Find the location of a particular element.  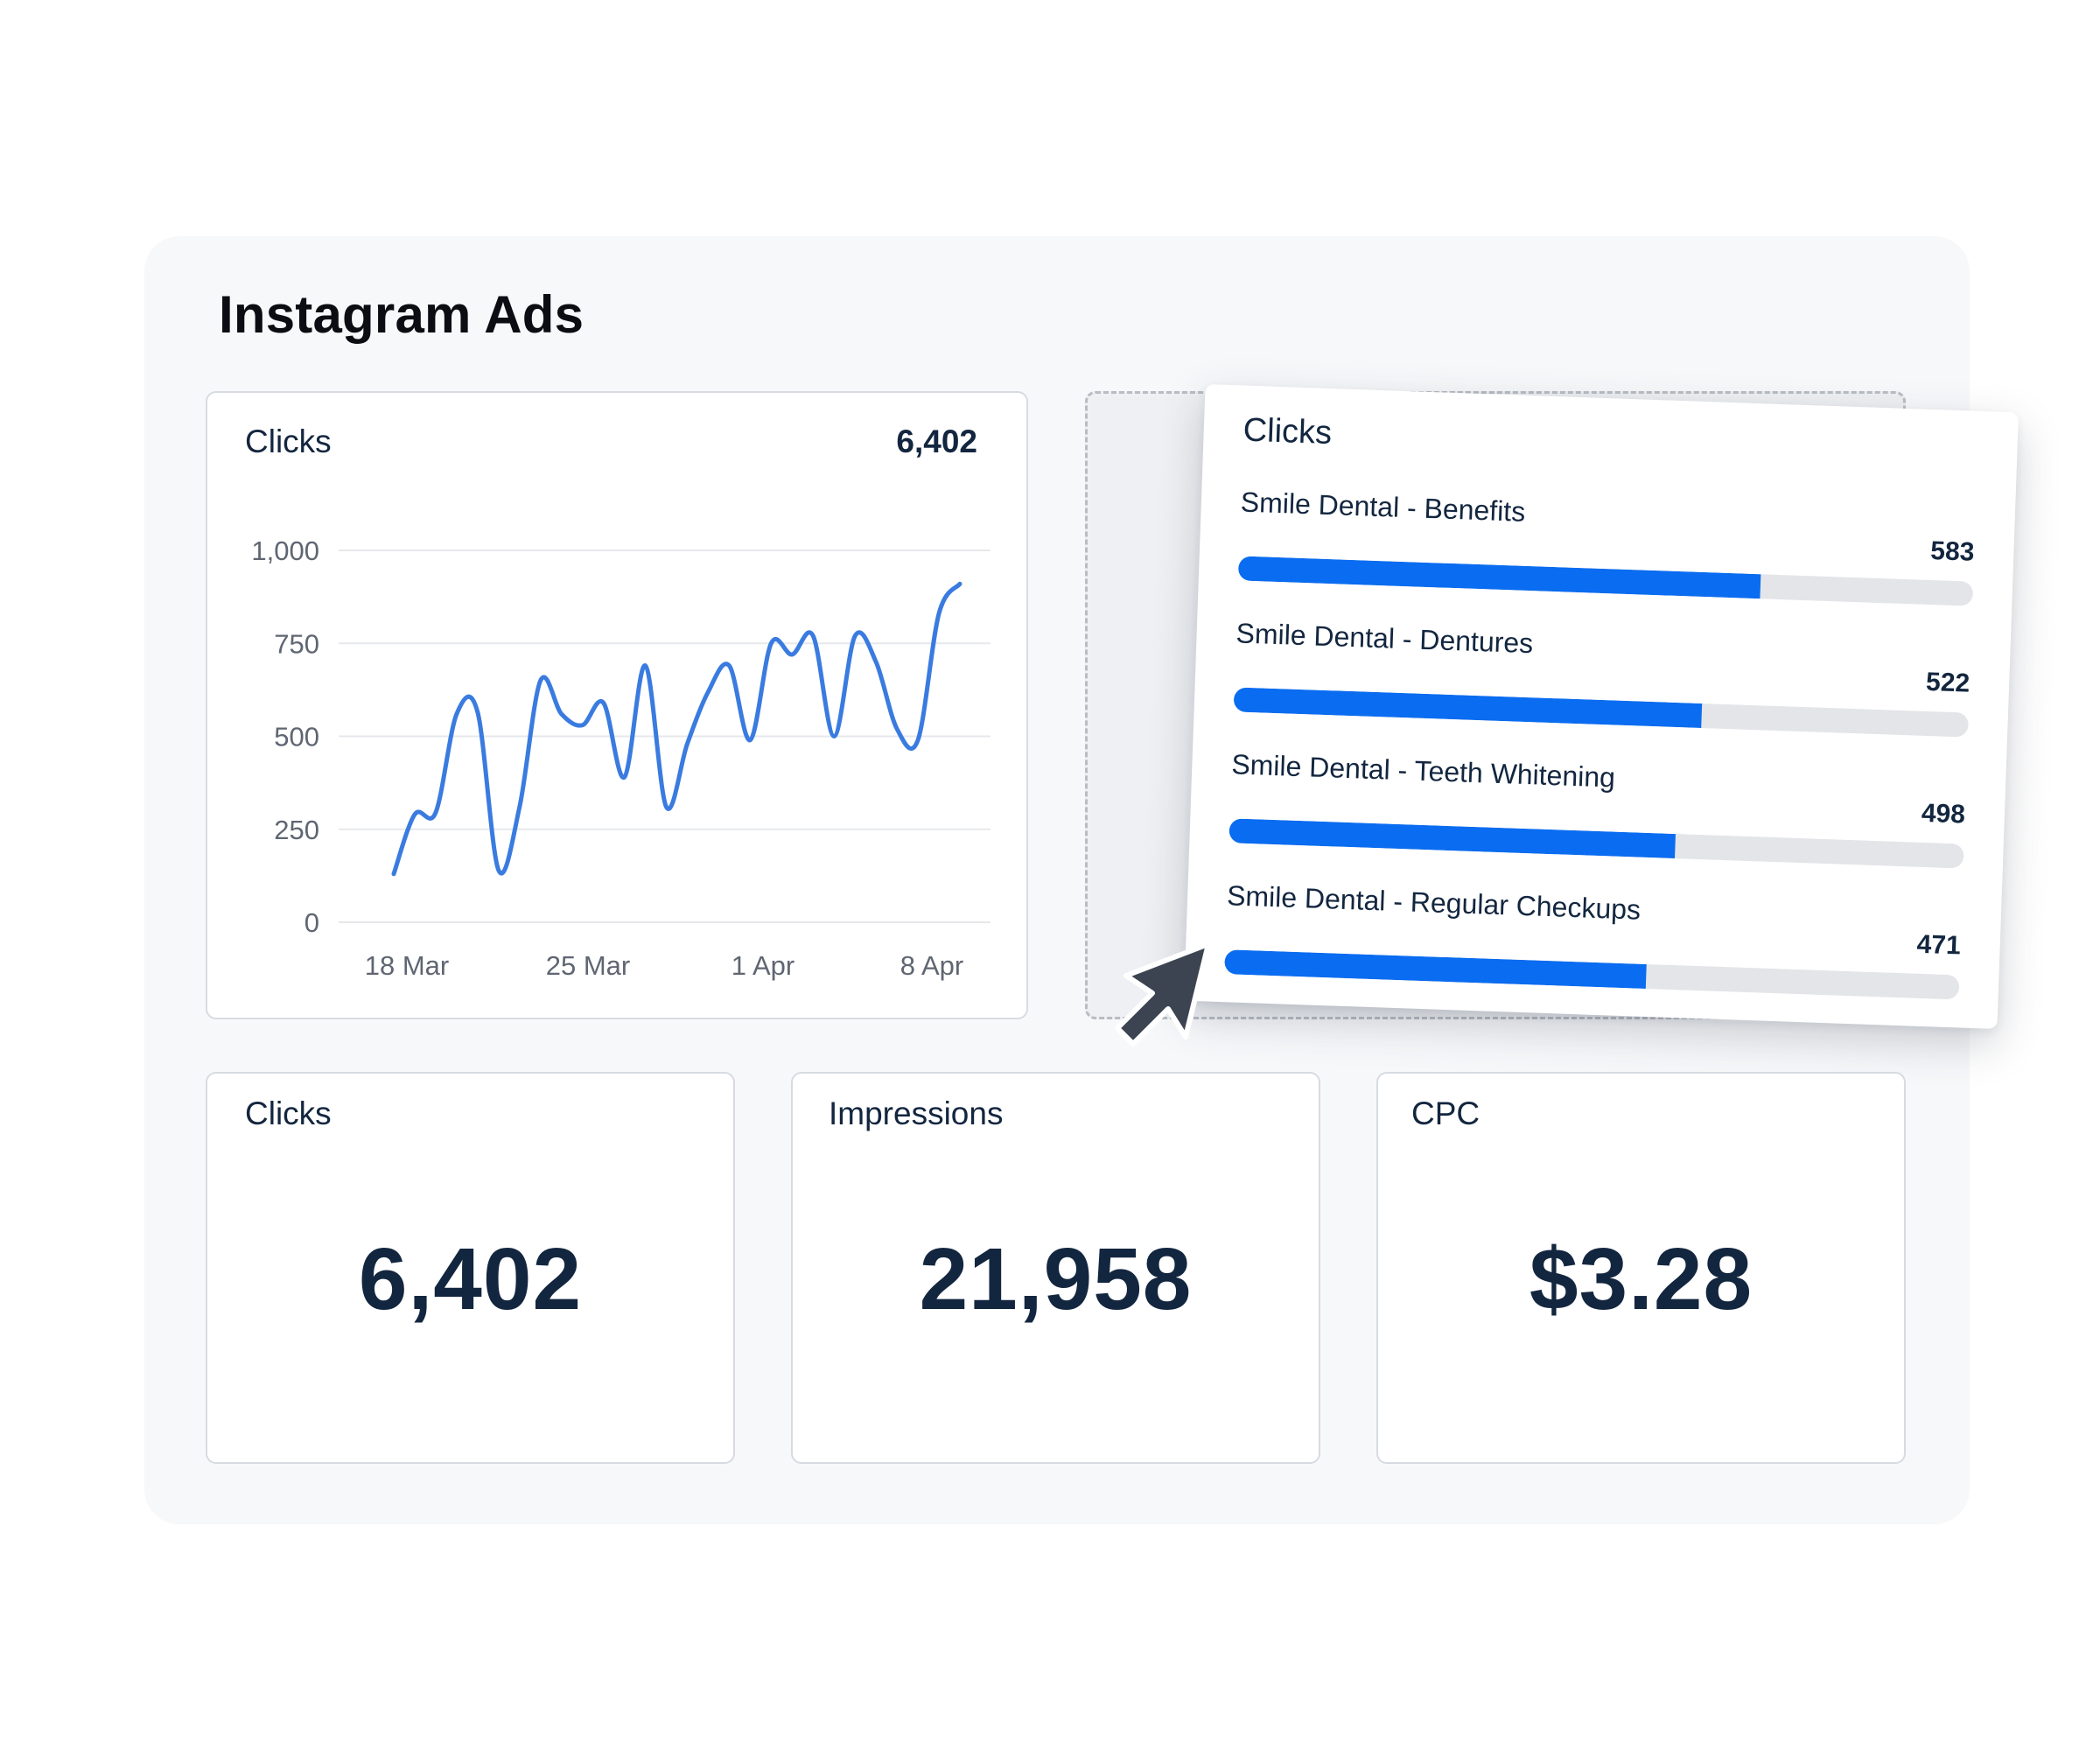

y-tick-label: 0 is located at coordinates (311, 922).